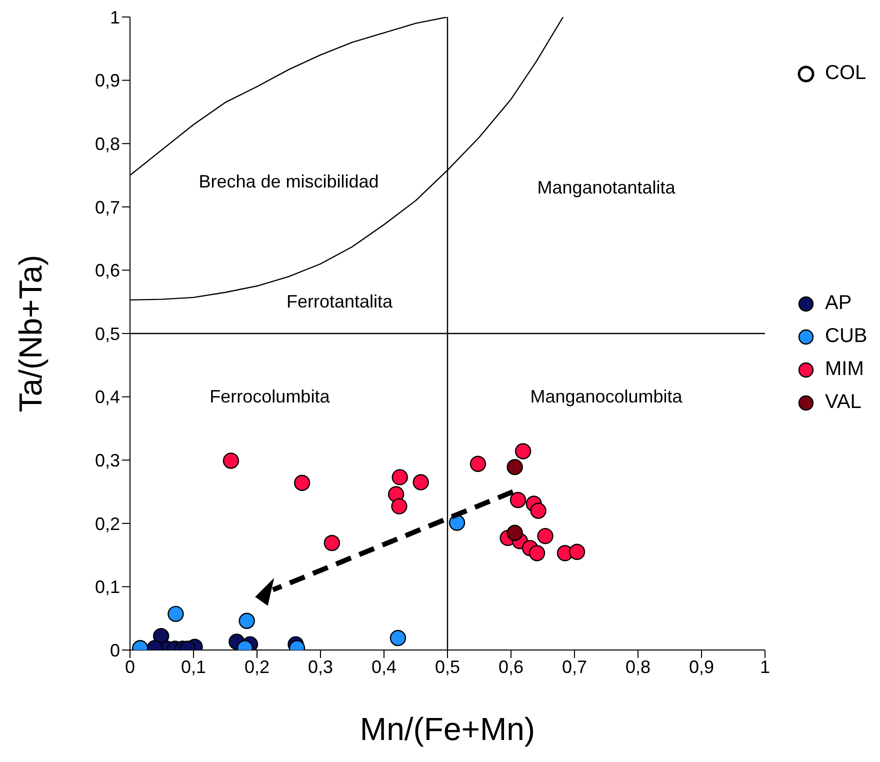 This screenshot has height=762, width=880. What do you see at coordinates (115, 650) in the screenshot?
I see `y-tick-label: 0` at bounding box center [115, 650].